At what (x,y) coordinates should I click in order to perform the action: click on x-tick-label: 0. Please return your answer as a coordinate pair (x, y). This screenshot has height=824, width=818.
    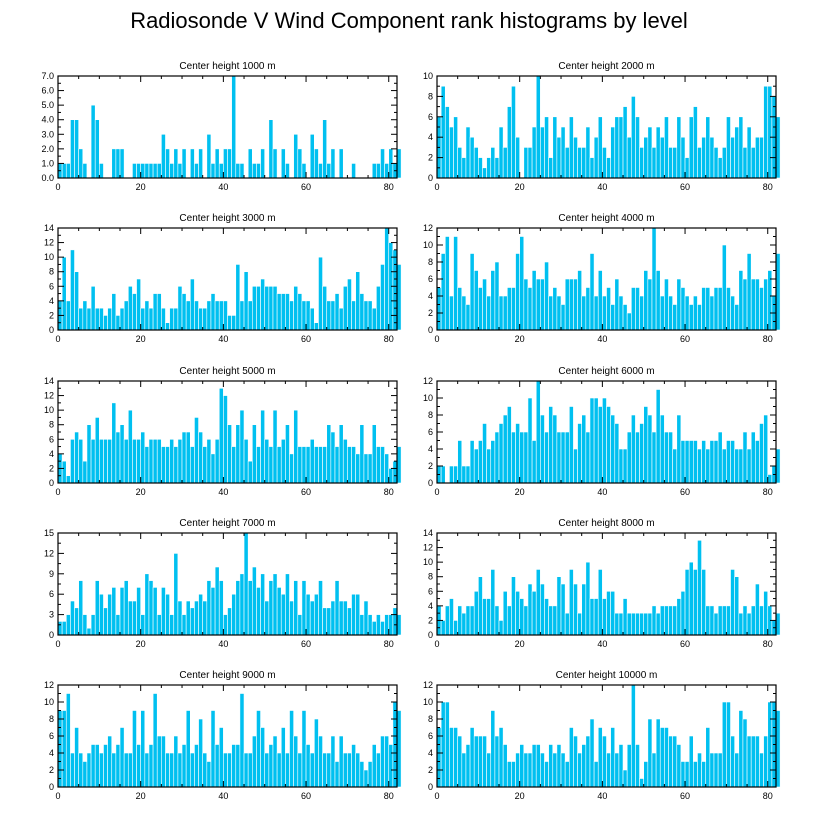
    Looking at the image, I should click on (57, 492).